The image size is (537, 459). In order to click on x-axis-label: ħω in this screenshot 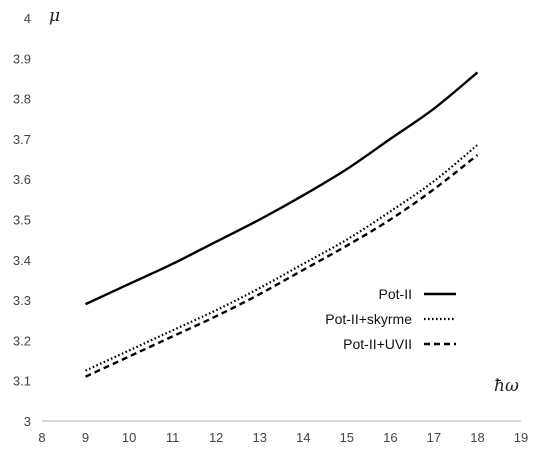, I will do `click(506, 386)`.